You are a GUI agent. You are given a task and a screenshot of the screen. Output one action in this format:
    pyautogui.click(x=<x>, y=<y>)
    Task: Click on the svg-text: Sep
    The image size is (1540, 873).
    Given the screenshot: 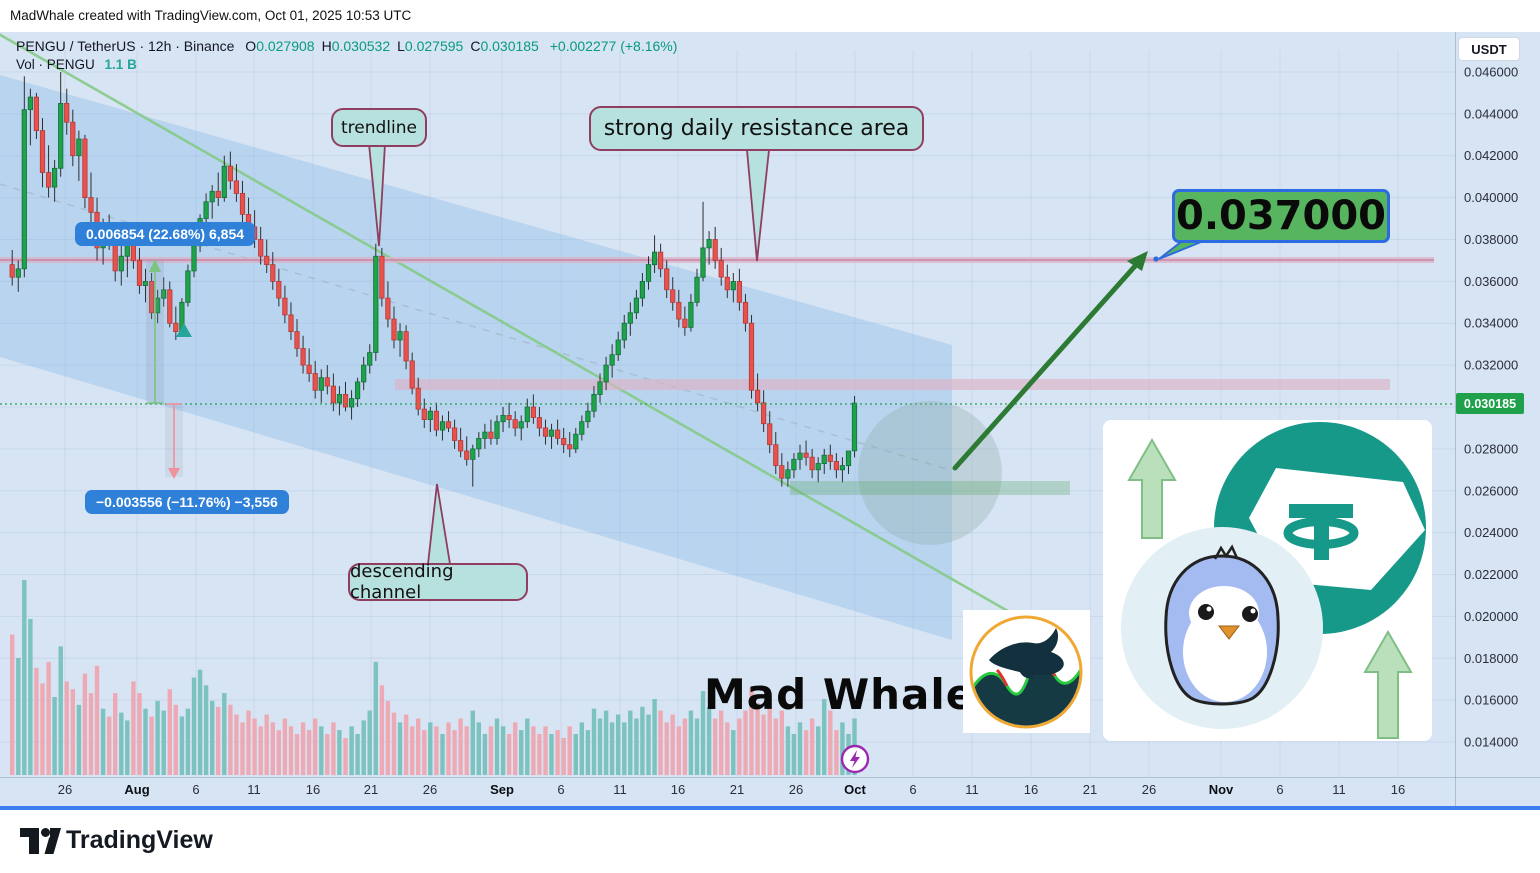 What is the action you would take?
    pyautogui.click(x=502, y=789)
    